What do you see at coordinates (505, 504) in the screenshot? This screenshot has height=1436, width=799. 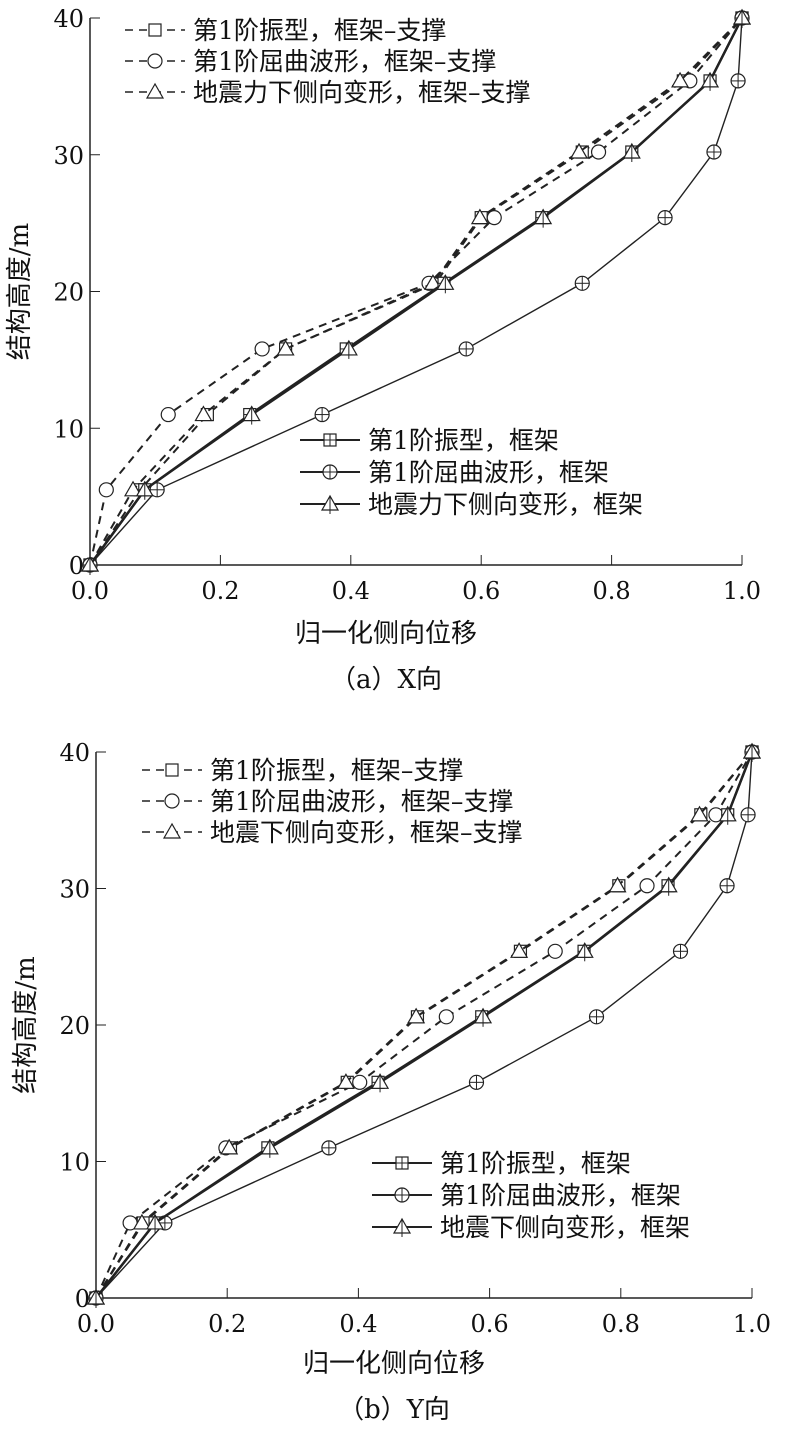 I see `legend-label: 地震力下侧向变形，框架` at bounding box center [505, 504].